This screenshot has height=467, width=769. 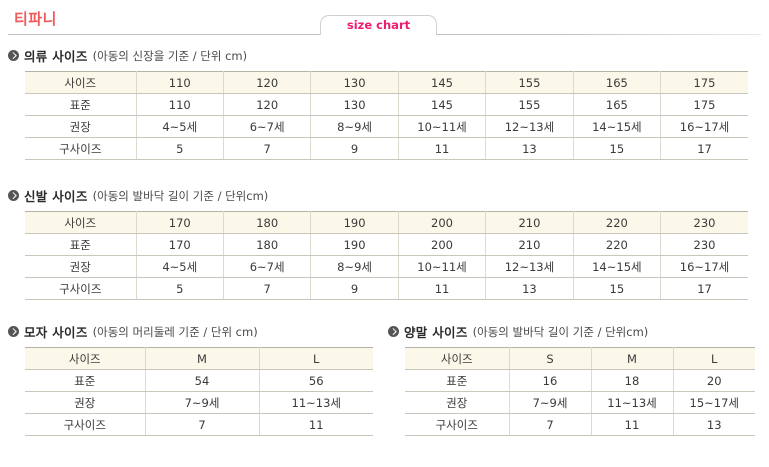 What do you see at coordinates (617, 222) in the screenshot?
I see `column-header: 220` at bounding box center [617, 222].